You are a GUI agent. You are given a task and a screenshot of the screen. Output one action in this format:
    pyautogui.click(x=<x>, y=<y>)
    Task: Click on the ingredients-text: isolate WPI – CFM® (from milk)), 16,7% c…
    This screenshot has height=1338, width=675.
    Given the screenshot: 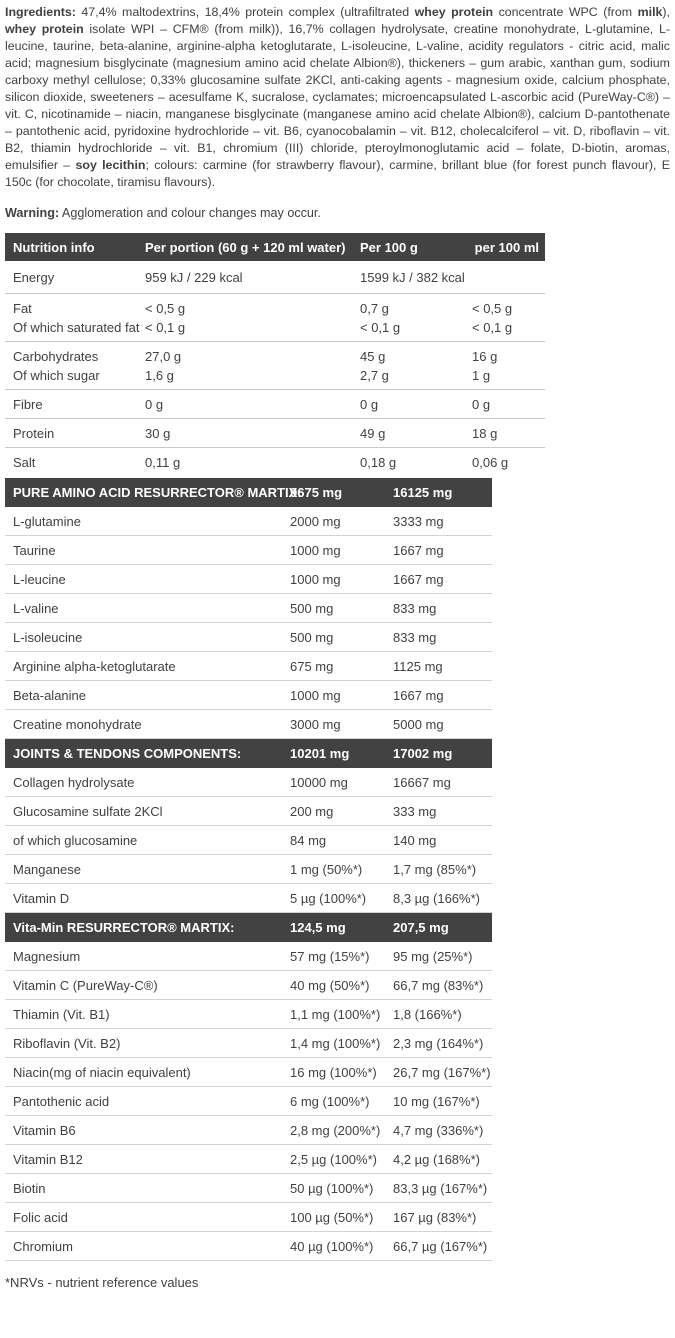 What is the action you would take?
    pyautogui.click(x=337, y=97)
    